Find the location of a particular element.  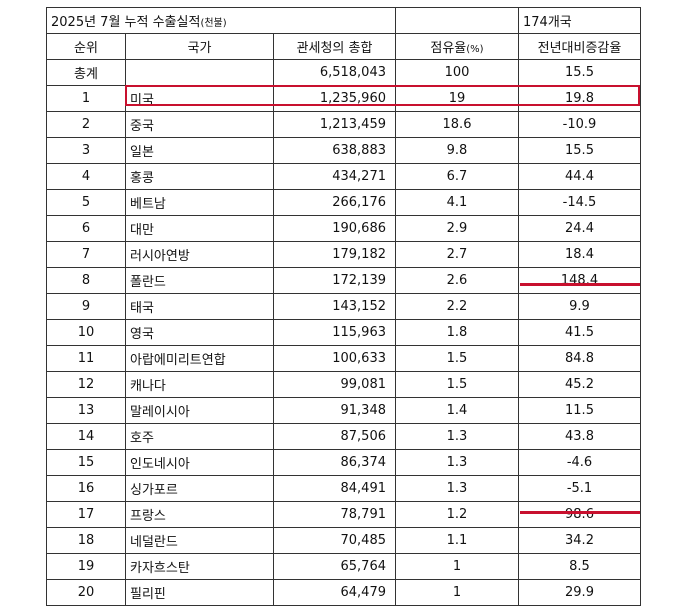

total-row: 총계 6,518,043 100 15.5 is located at coordinates (343, 72).